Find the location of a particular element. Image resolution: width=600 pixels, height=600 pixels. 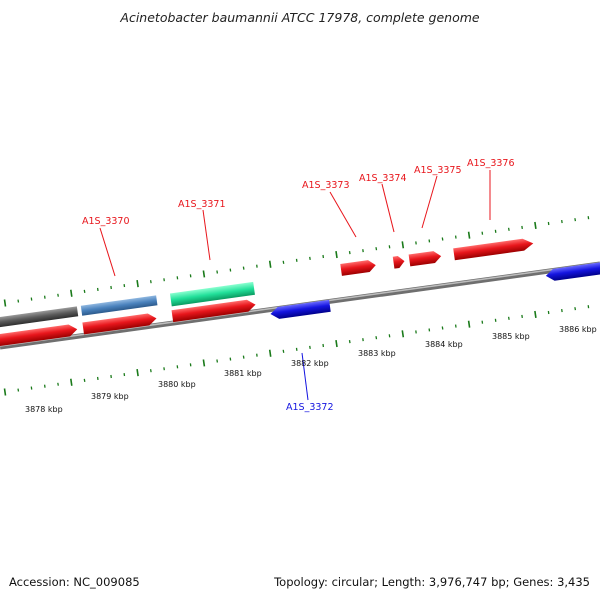

gray-feature is located at coordinates (39, 317).